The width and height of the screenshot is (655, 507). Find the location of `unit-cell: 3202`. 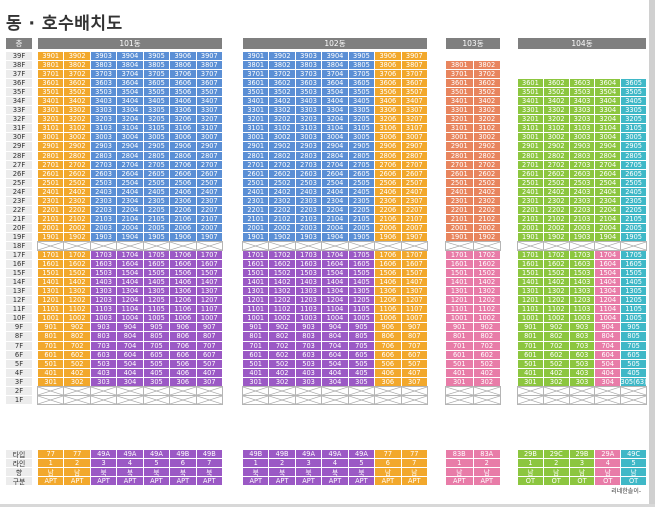

unit-cell: 3202 is located at coordinates (556, 119).